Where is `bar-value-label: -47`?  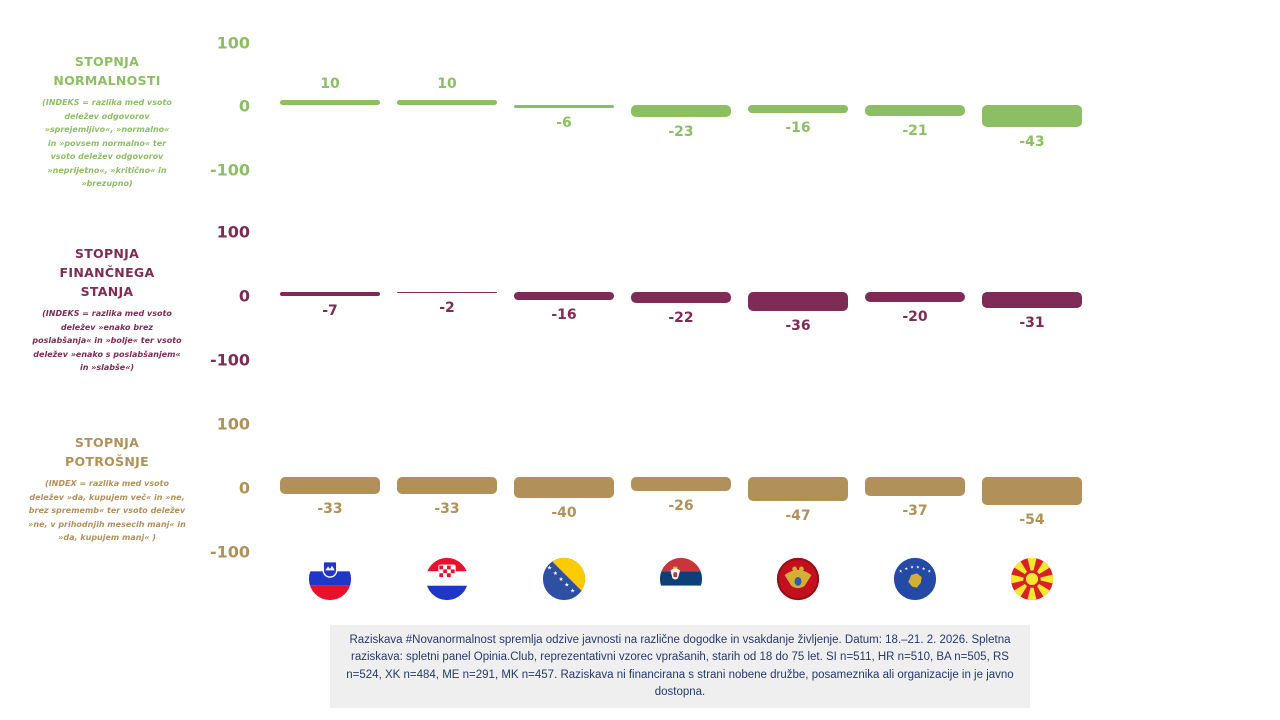
bar-value-label: -47 is located at coordinates (798, 516).